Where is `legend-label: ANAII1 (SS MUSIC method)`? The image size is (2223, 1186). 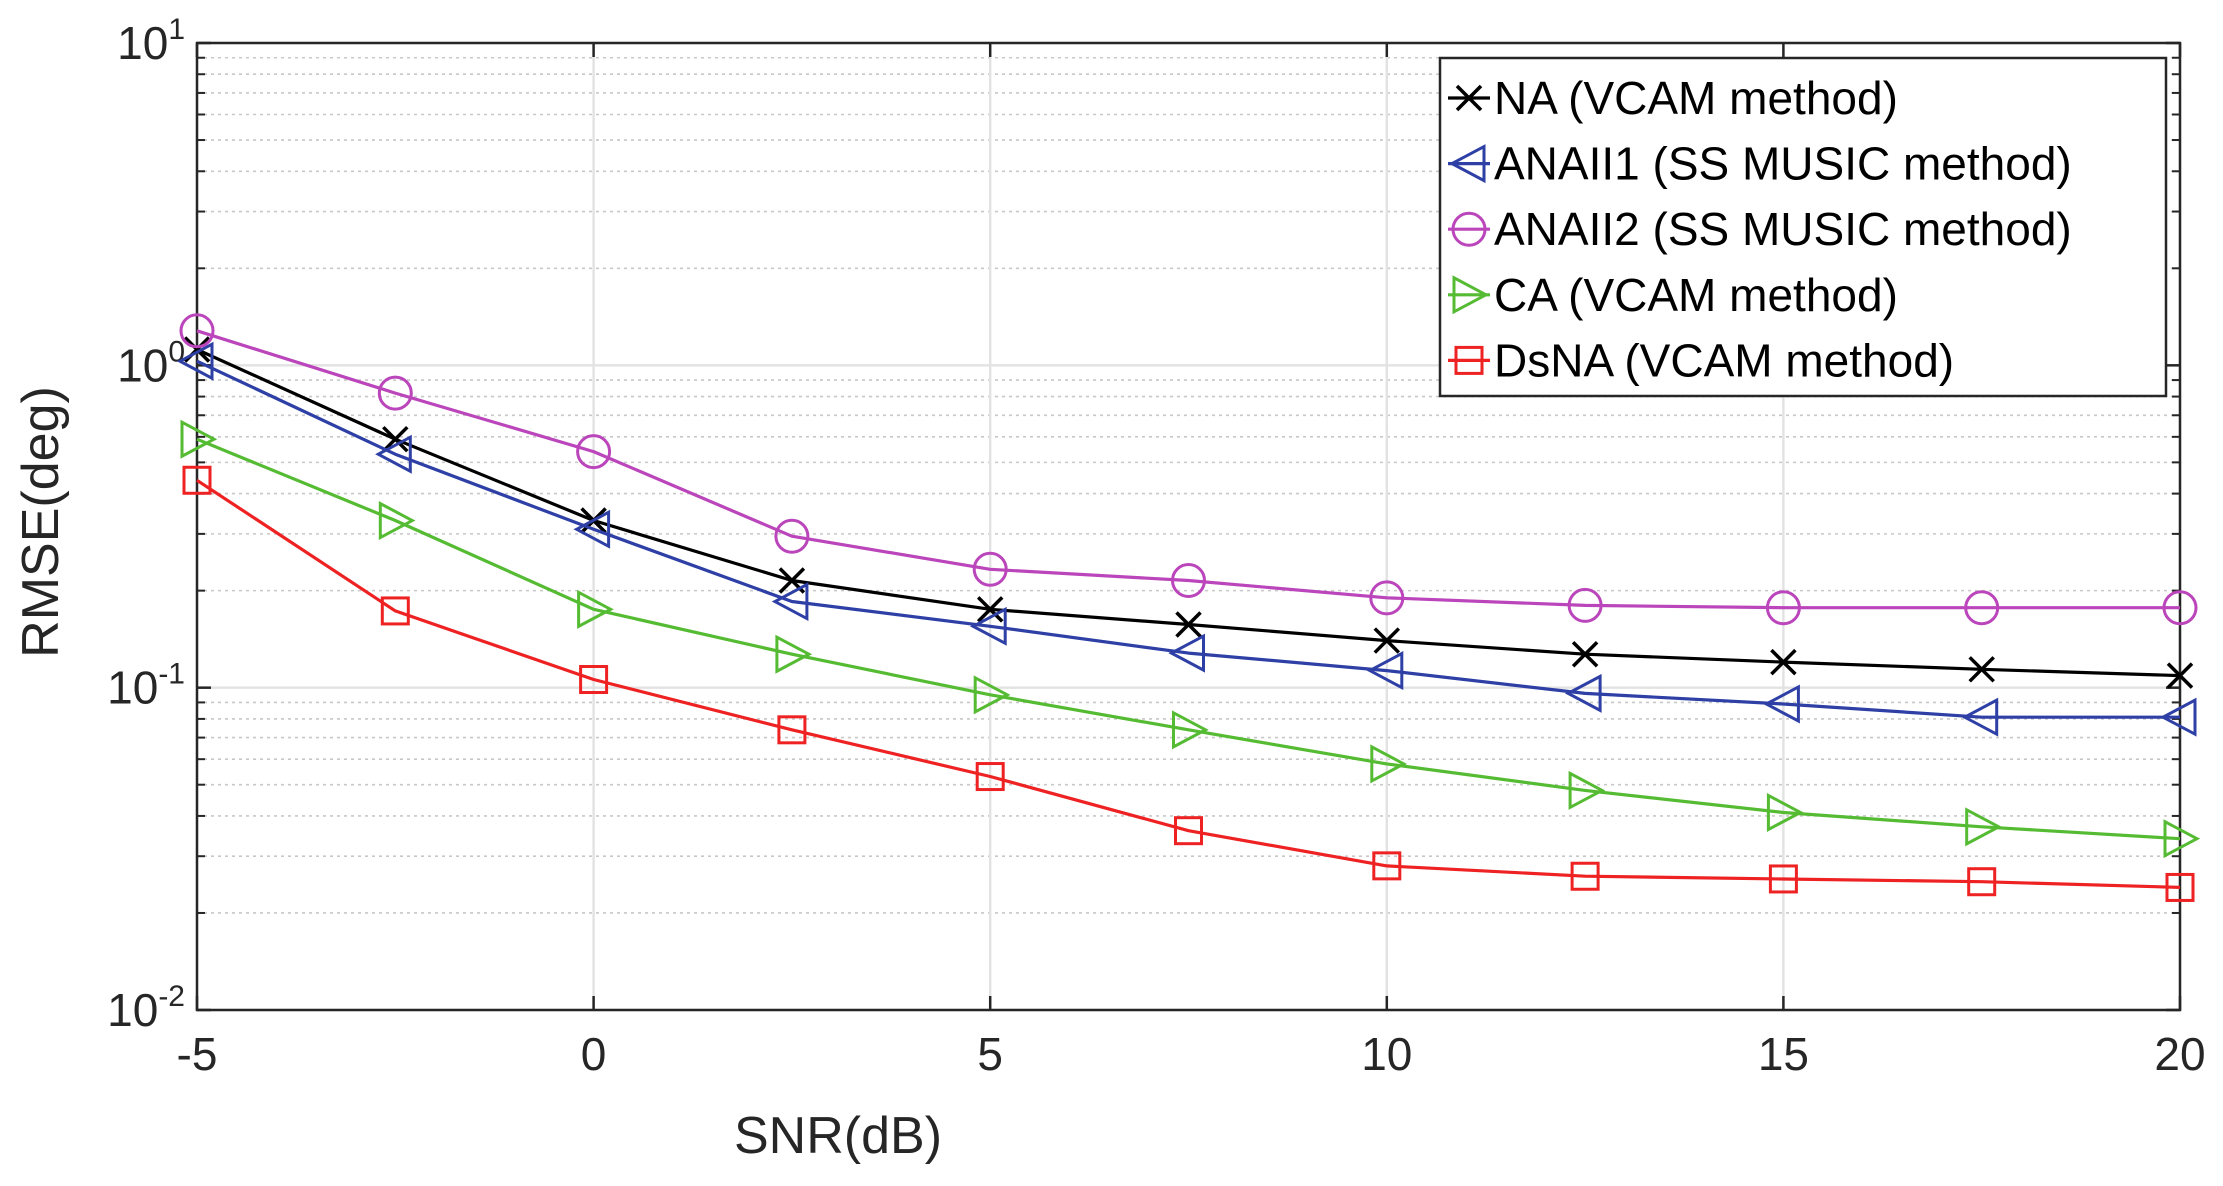
legend-label: ANAII1 (SS MUSIC method) is located at coordinates (1783, 164).